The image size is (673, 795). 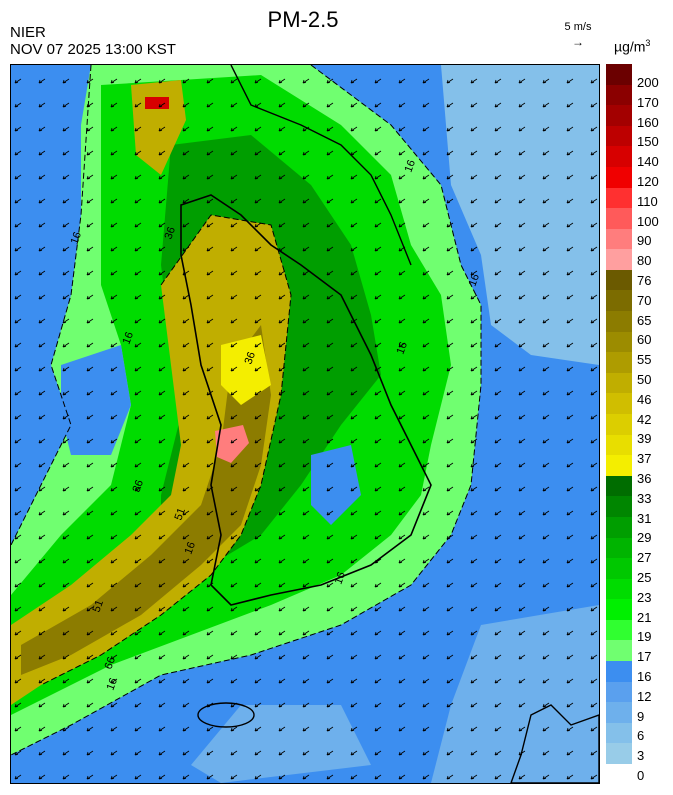 I want to click on colorbar-label: 90, so click(x=644, y=241).